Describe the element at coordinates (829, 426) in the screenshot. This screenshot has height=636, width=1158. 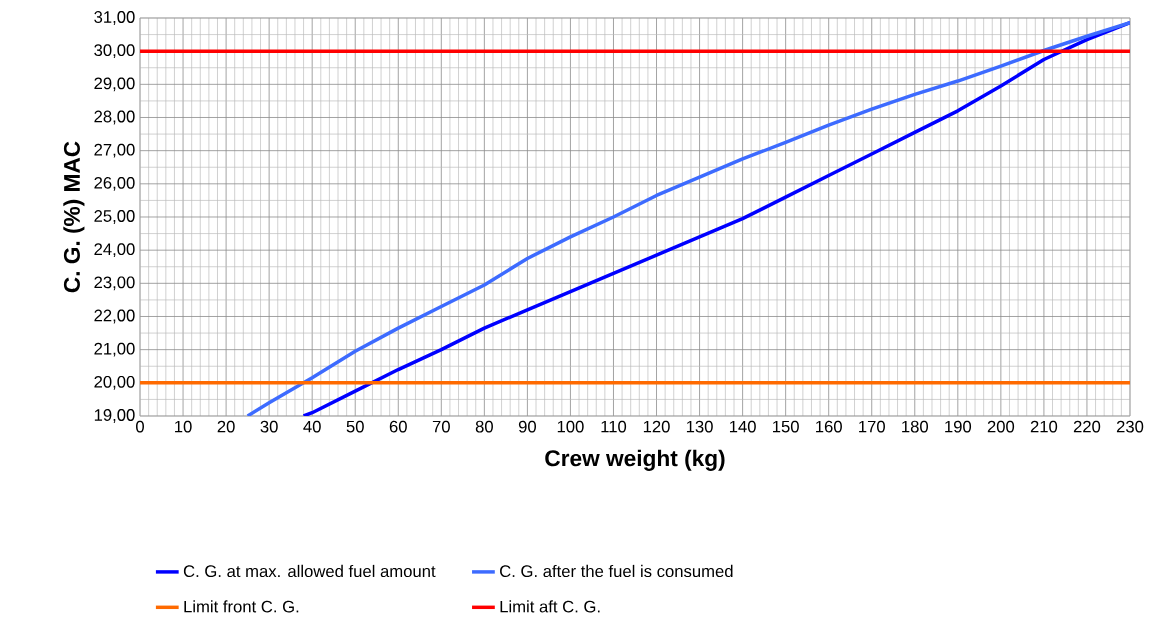
I see `x-tick-label: 160` at that location.